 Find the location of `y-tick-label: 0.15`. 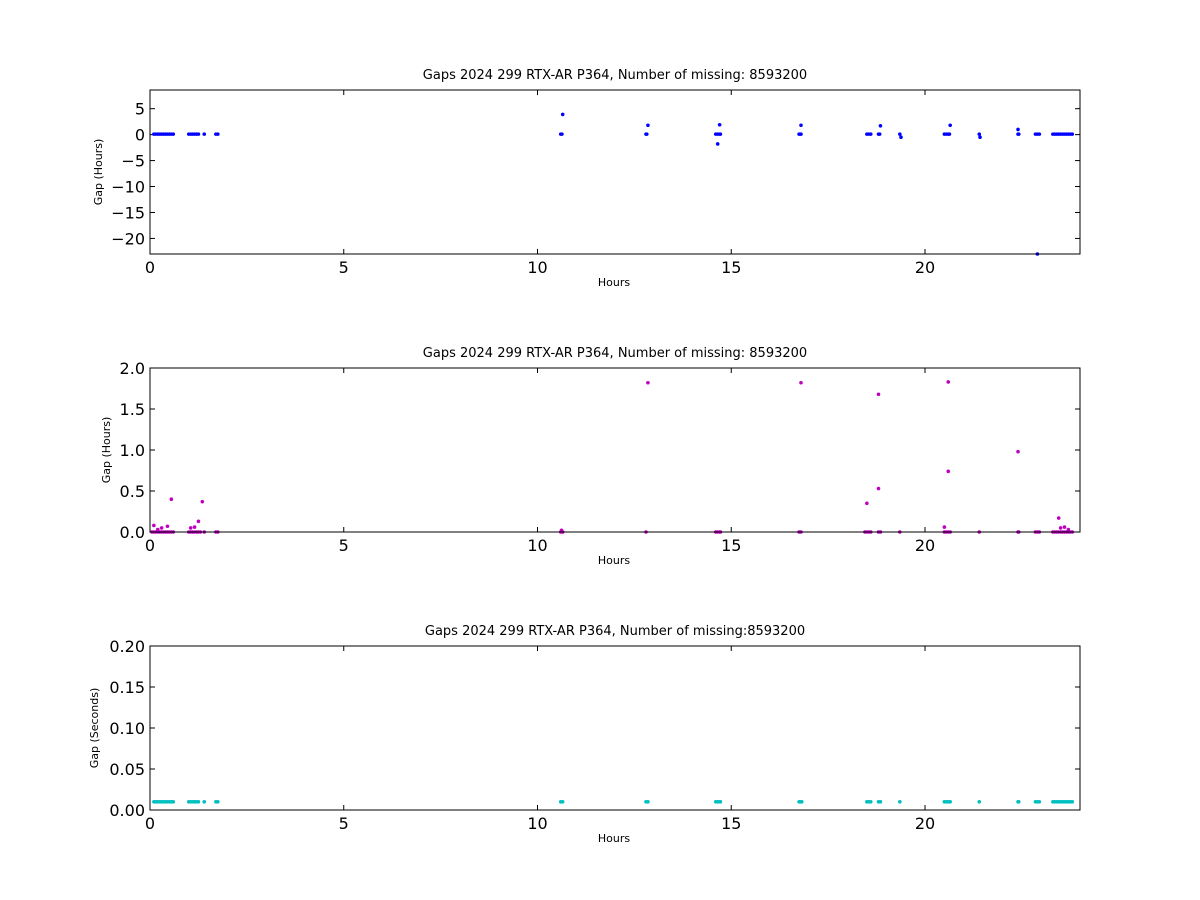

y-tick-label: 0.15 is located at coordinates (127, 687).